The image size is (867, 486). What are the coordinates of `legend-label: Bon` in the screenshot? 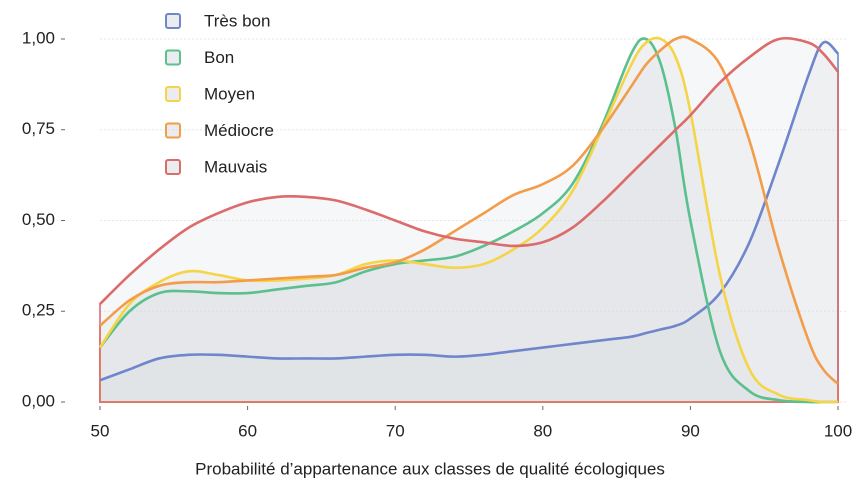 It's located at (219, 57).